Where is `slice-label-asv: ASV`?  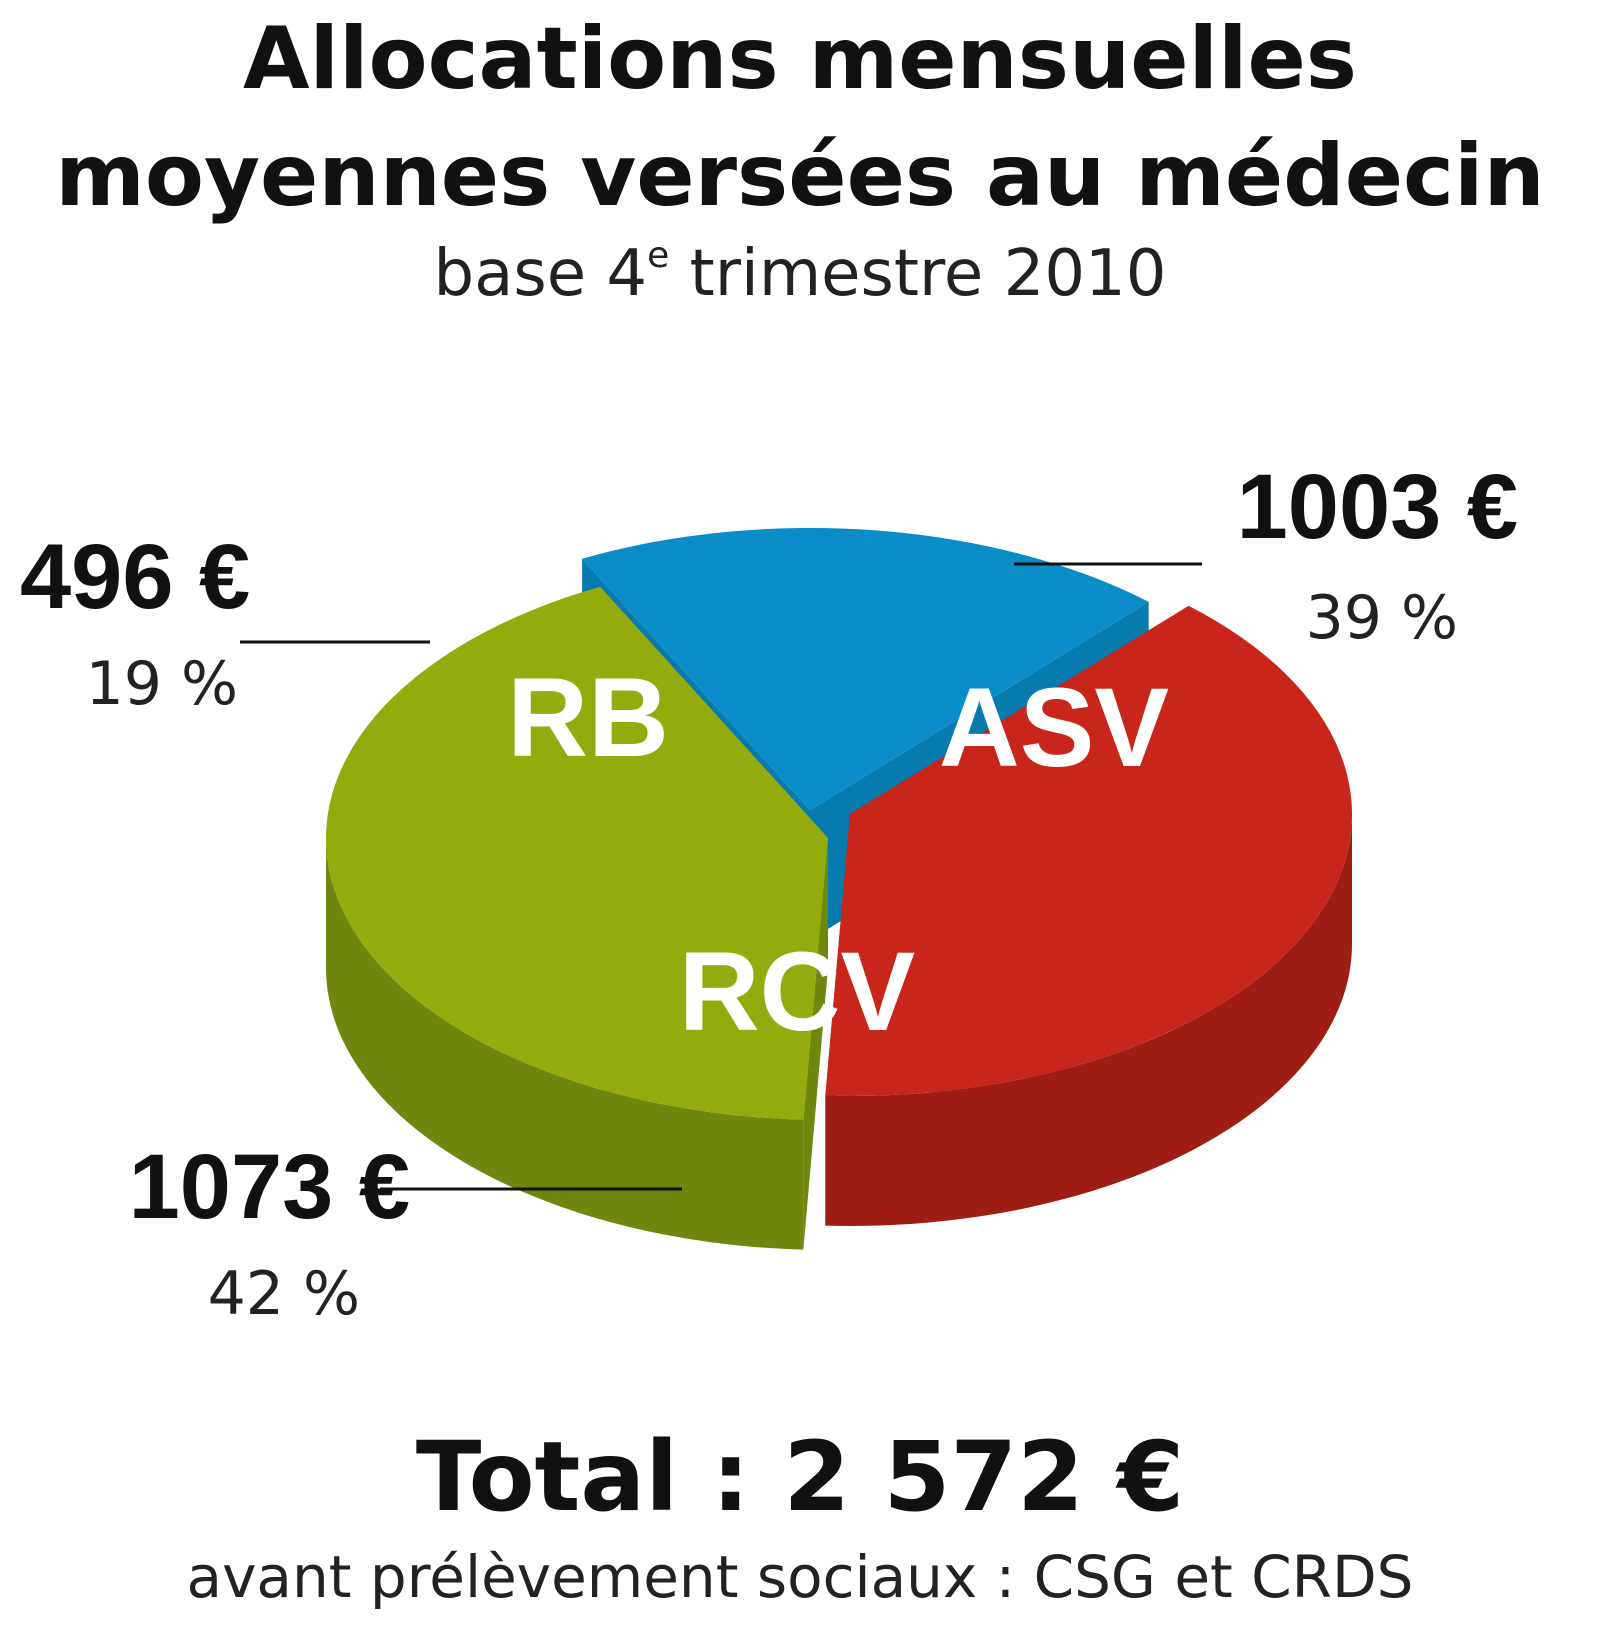 slice-label-asv: ASV is located at coordinates (1054, 727).